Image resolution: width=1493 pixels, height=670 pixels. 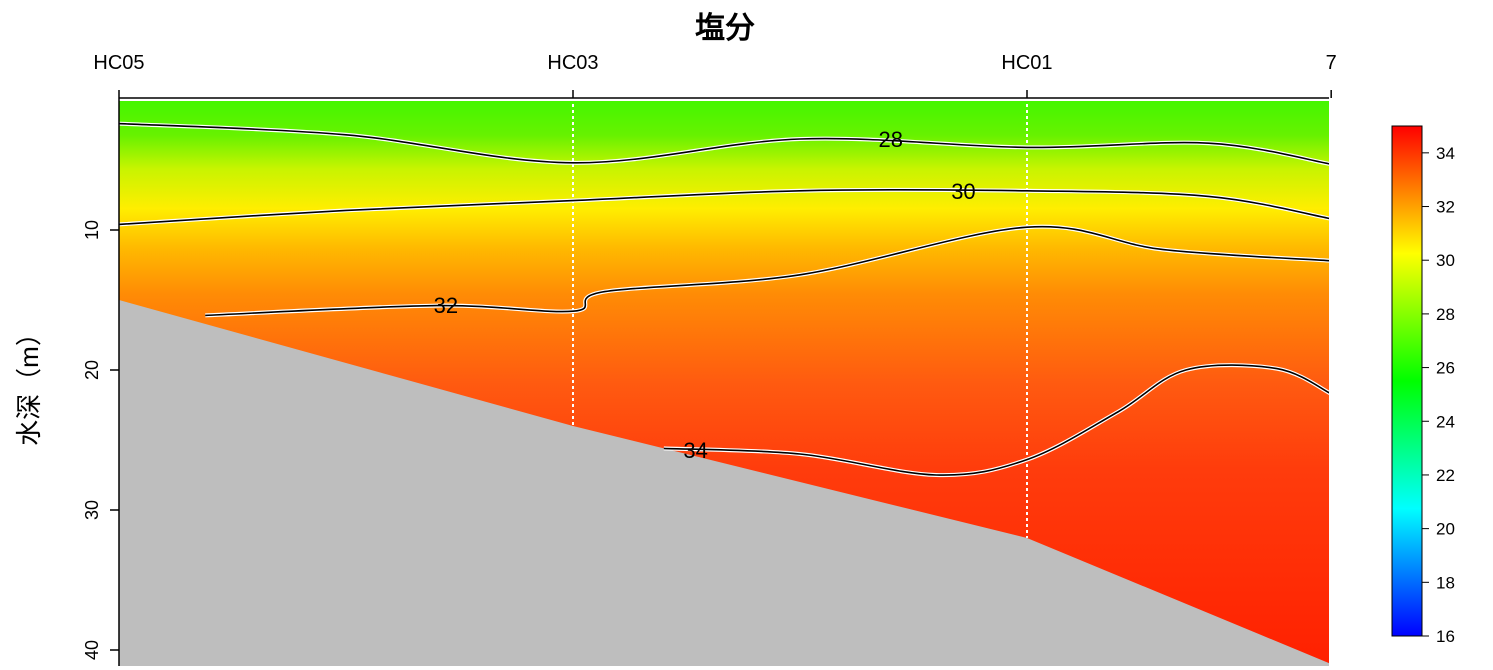 What do you see at coordinates (1445, 636) in the screenshot?
I see `colorbar-tick-label: 16` at bounding box center [1445, 636].